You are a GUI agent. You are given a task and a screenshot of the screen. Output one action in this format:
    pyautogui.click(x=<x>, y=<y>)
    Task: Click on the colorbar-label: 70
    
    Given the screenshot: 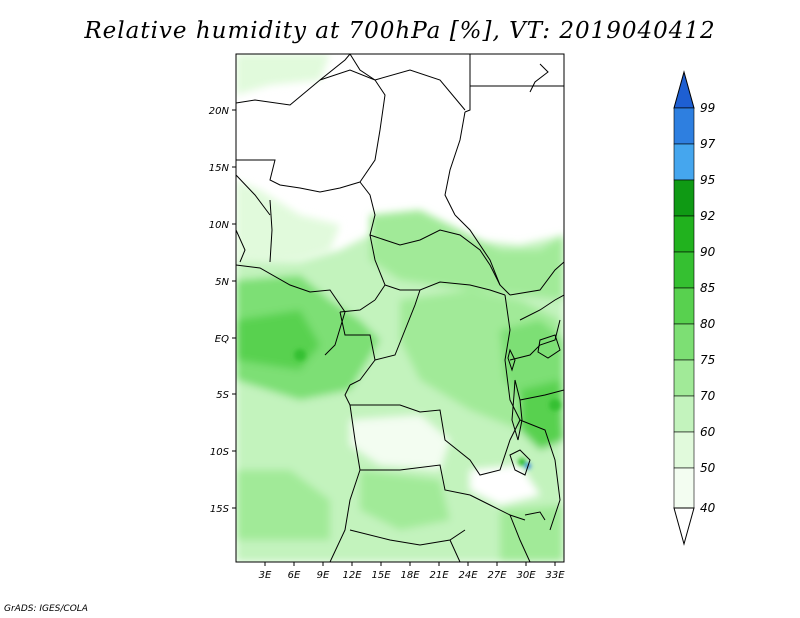 What is the action you would take?
    pyautogui.click(x=708, y=396)
    